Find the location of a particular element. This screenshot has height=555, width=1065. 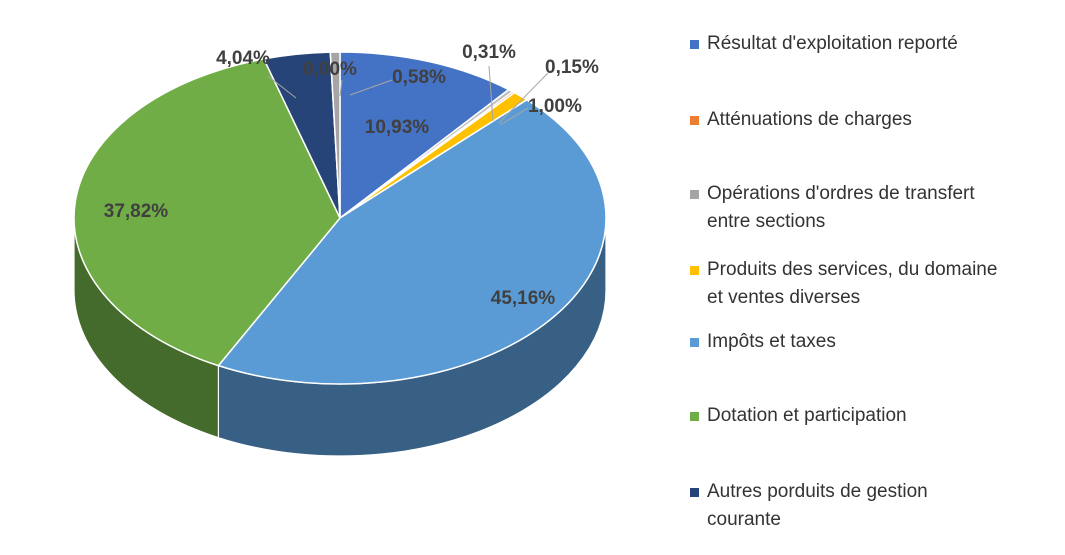

legend-label: Résultat d'exploitation reporté is located at coordinates (832, 43).